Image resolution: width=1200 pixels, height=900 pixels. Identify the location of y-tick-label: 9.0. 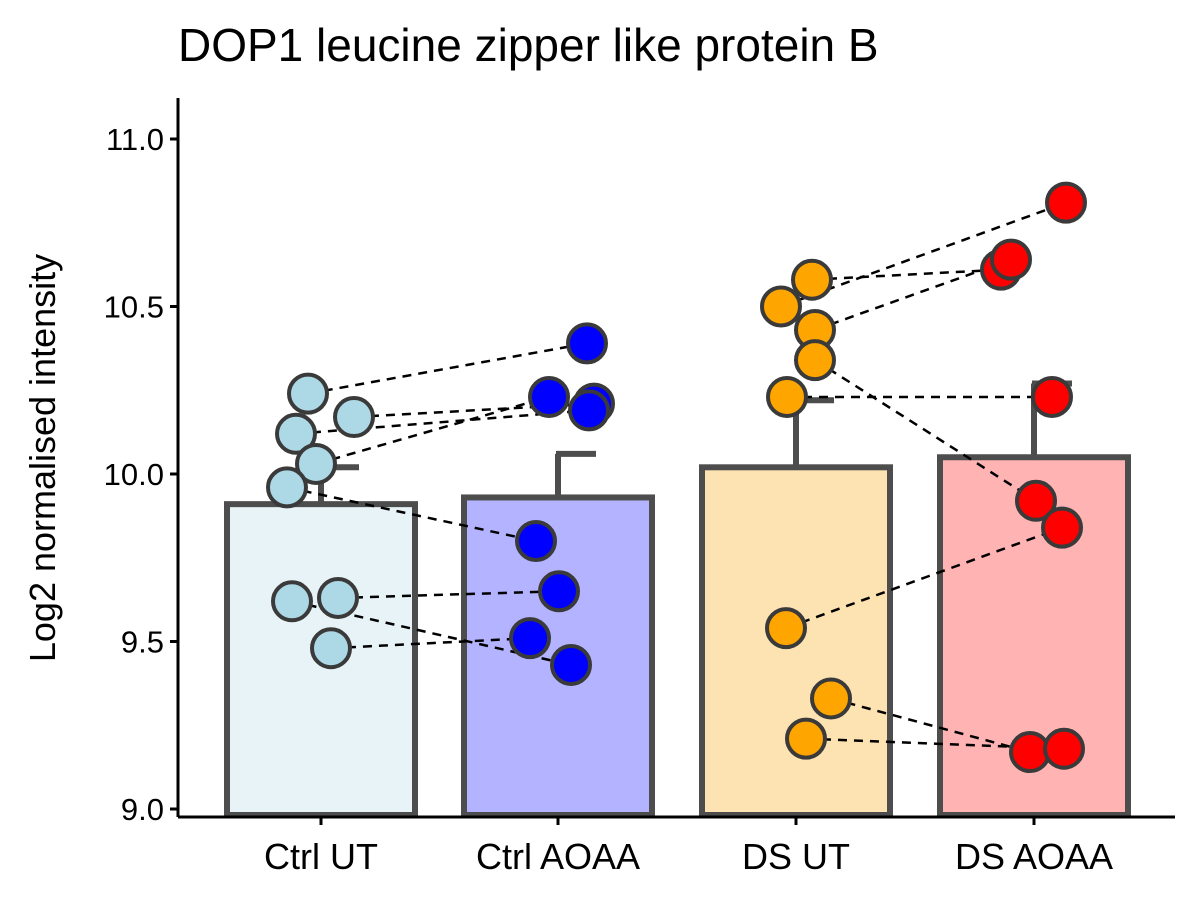
(142, 809).